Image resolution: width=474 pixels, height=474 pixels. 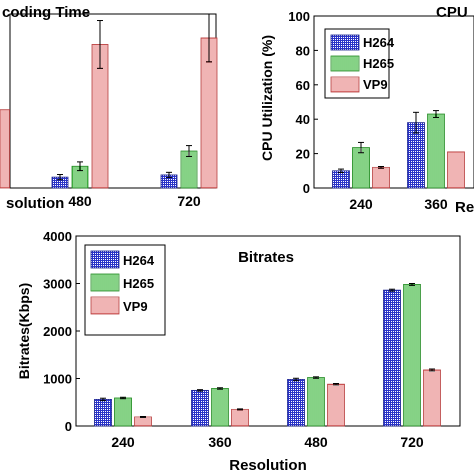 I want to click on y-tick-label: 4000, so click(x=57, y=236).